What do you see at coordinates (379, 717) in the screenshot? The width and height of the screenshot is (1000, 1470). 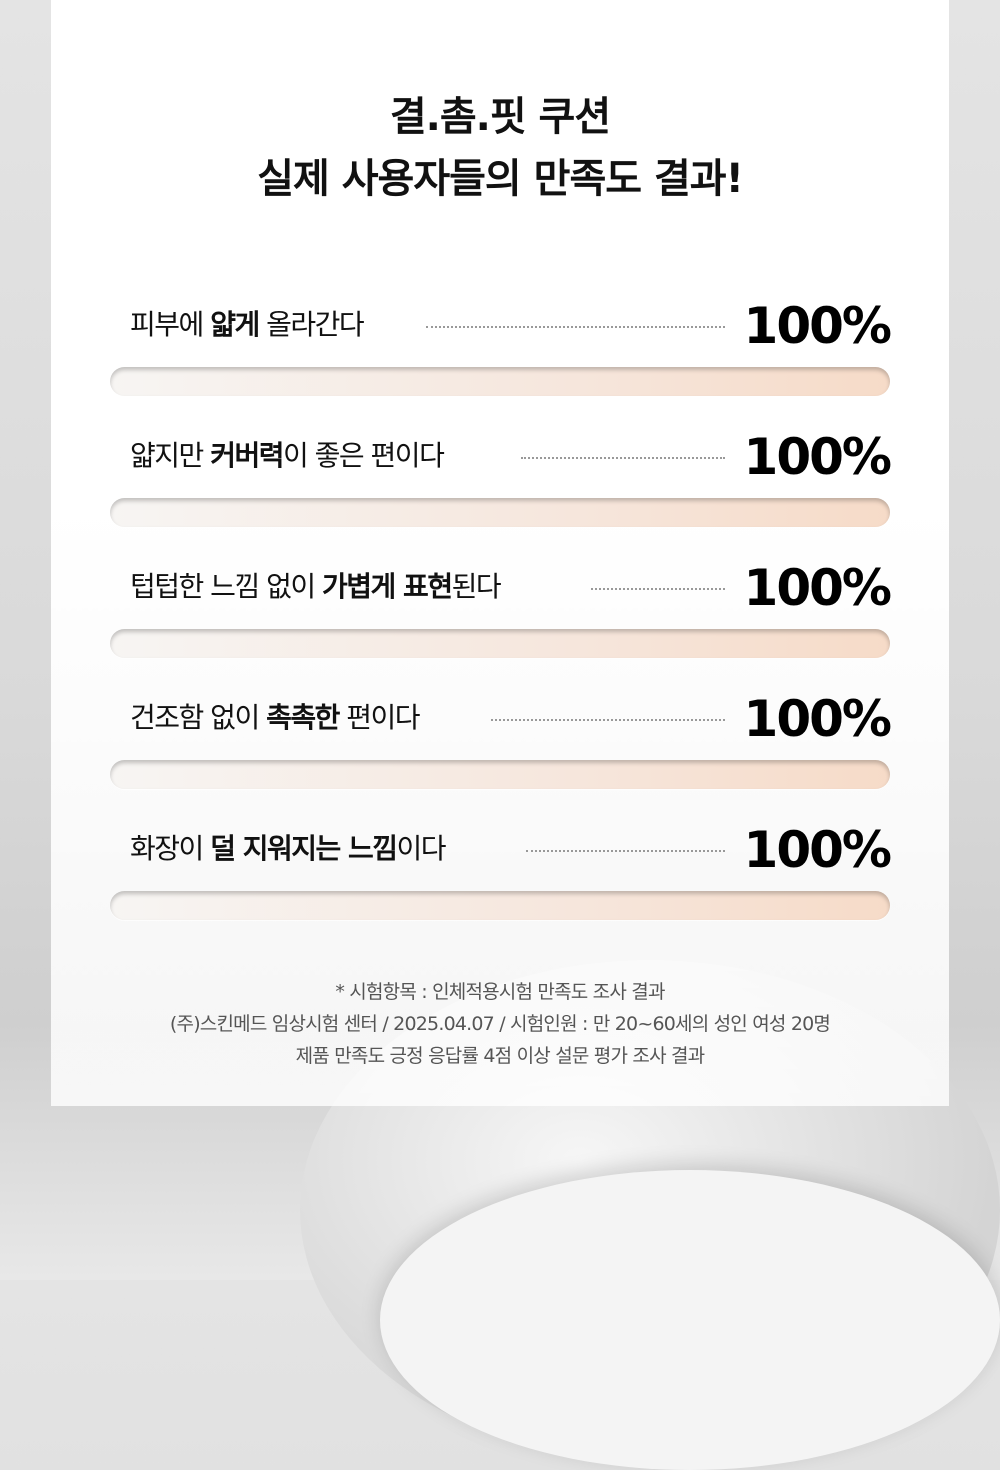 I see `label-text: 편이다` at bounding box center [379, 717].